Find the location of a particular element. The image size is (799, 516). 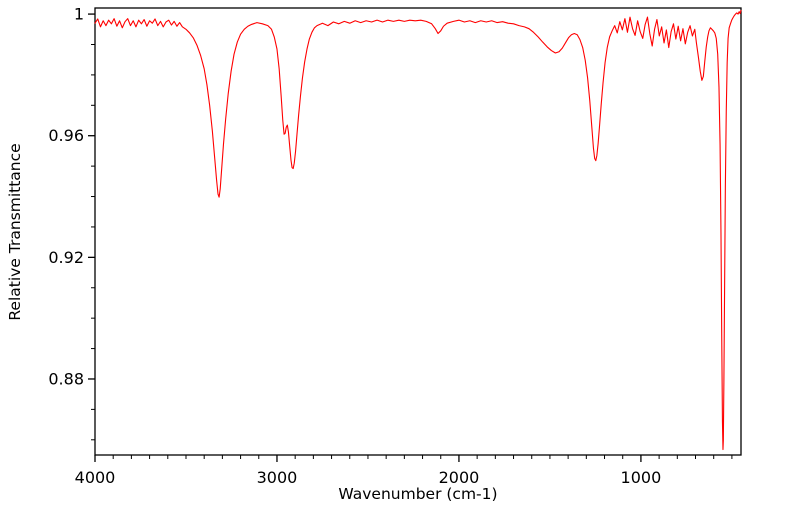

x-axis-ticks: 4000 3000 2000 1000 is located at coordinates (404, 471).